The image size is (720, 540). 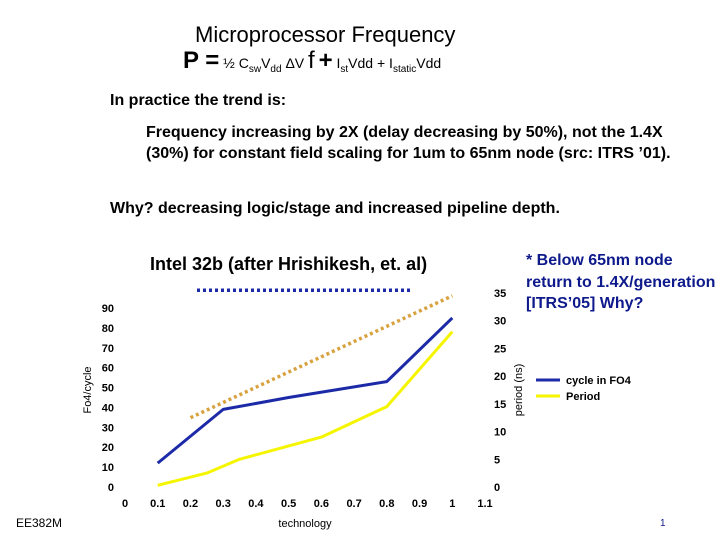 I want to click on legend-label: cycle in FO4, so click(x=599, y=381).